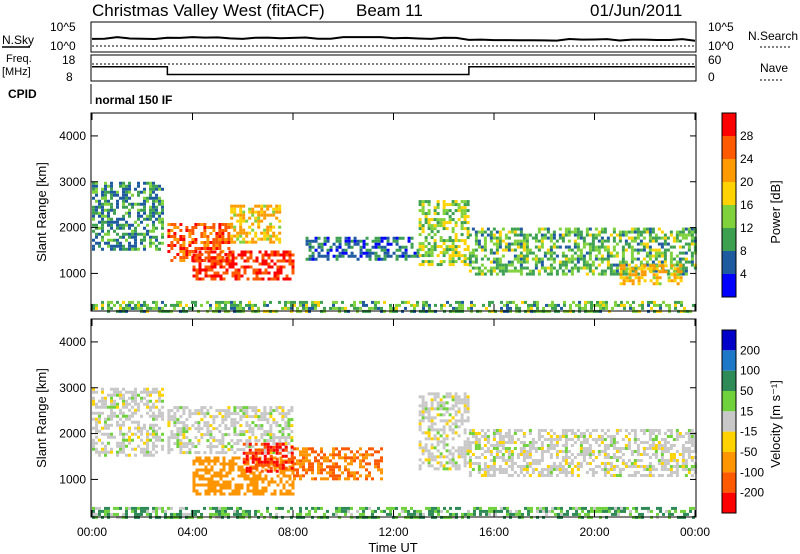 The image size is (800, 554). I want to click on nsearch-tick-top: 10^5, so click(721, 27).